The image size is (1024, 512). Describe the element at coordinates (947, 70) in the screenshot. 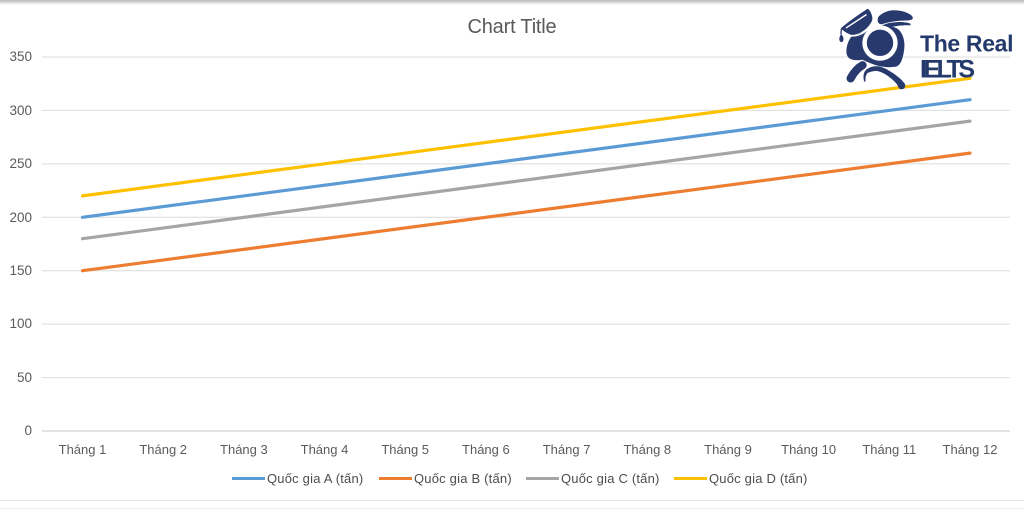

I see `svg-text: IELTS` at that location.